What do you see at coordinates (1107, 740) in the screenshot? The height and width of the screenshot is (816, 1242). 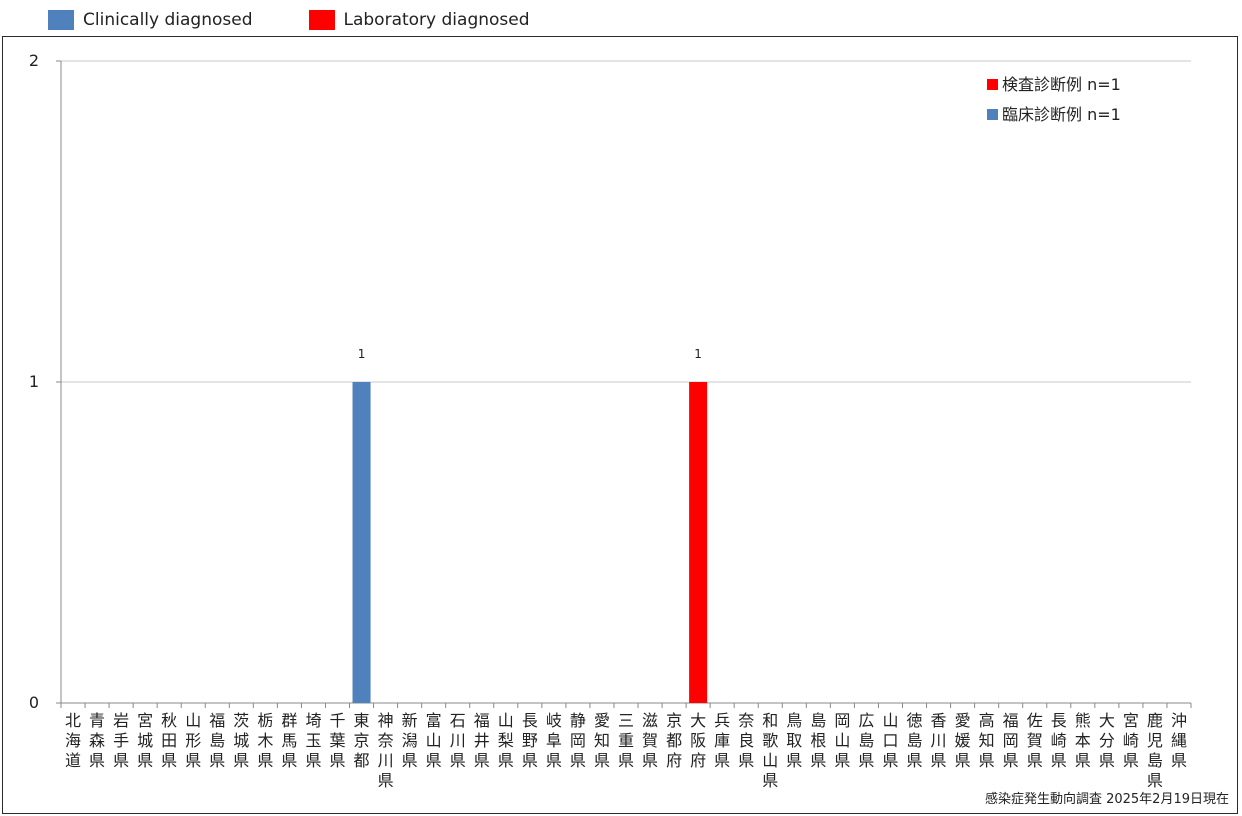 I see `x-tick-label: 分` at bounding box center [1107, 740].